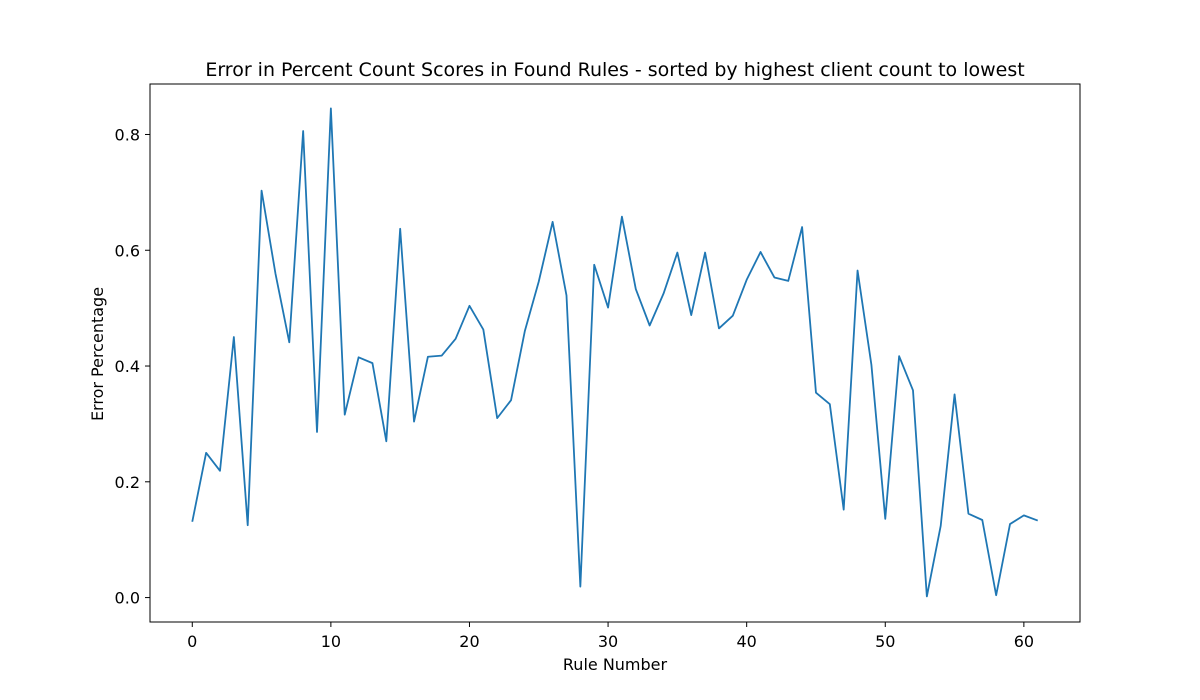 This screenshot has width=1200, height=700. I want to click on x-tick-label: 0, so click(192, 641).